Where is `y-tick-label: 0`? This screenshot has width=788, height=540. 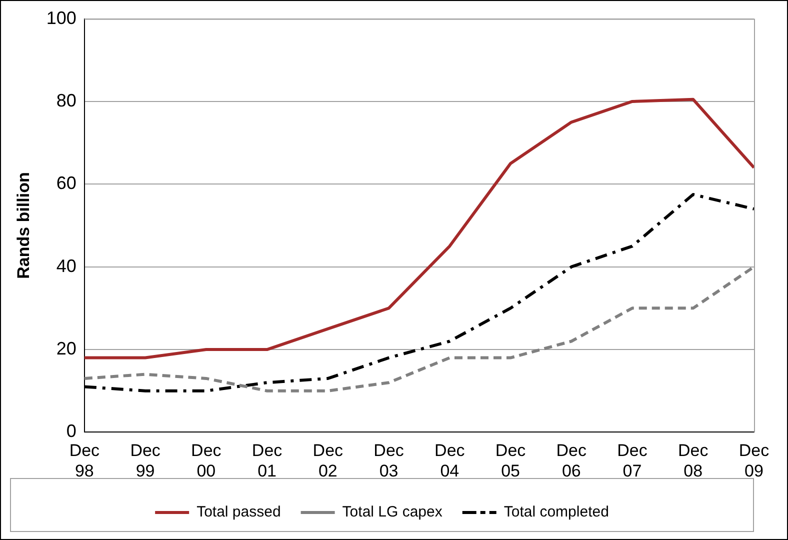 y-tick-label: 0 is located at coordinates (71, 431).